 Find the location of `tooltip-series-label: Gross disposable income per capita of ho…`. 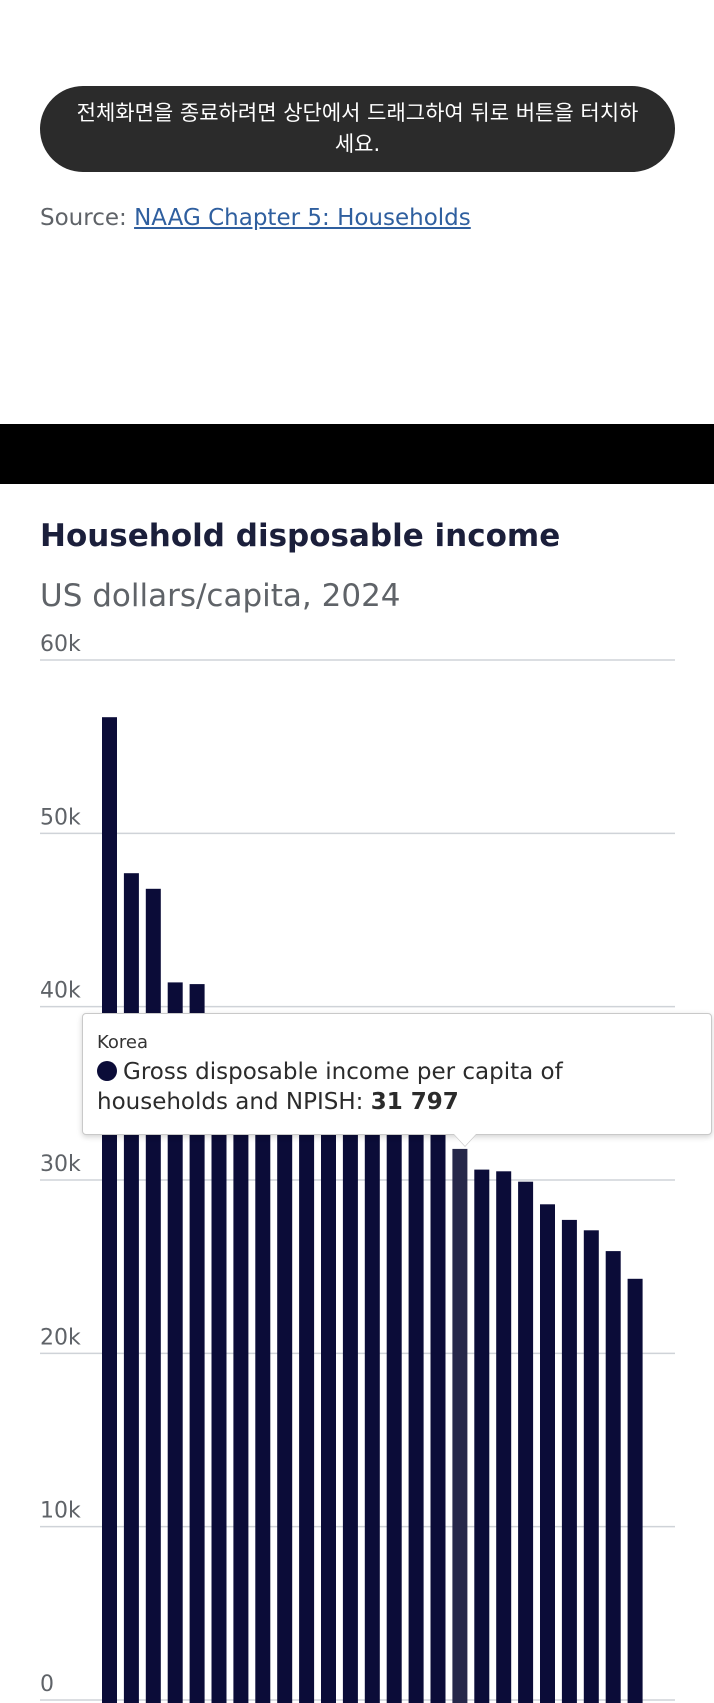

tooltip-series-label: Gross disposable income per capita of ho… is located at coordinates (330, 1087).